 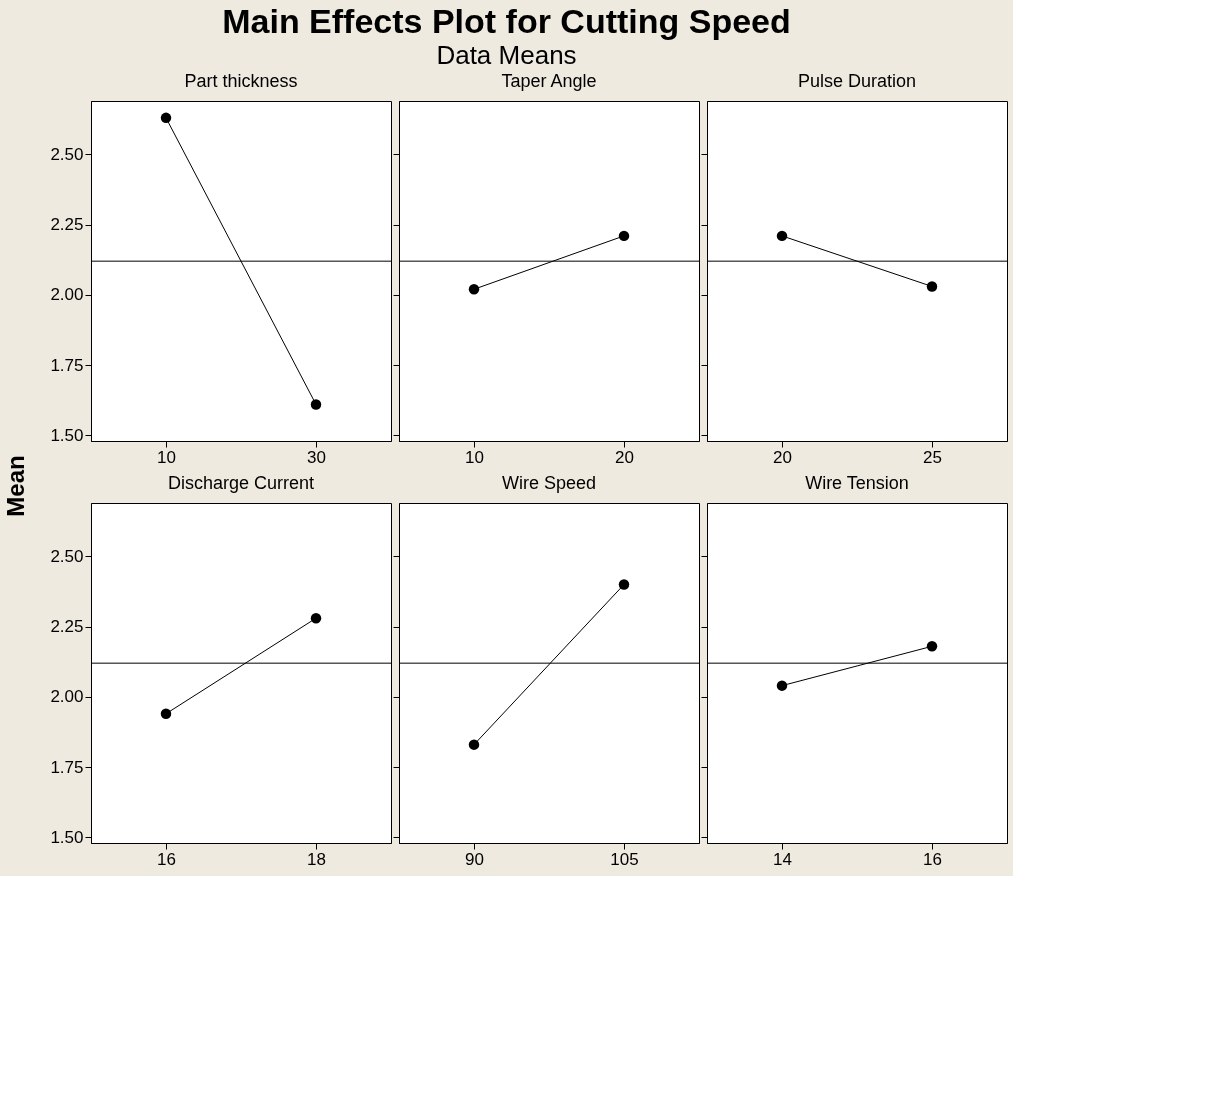 I want to click on text: Mean, so click(x=15, y=486).